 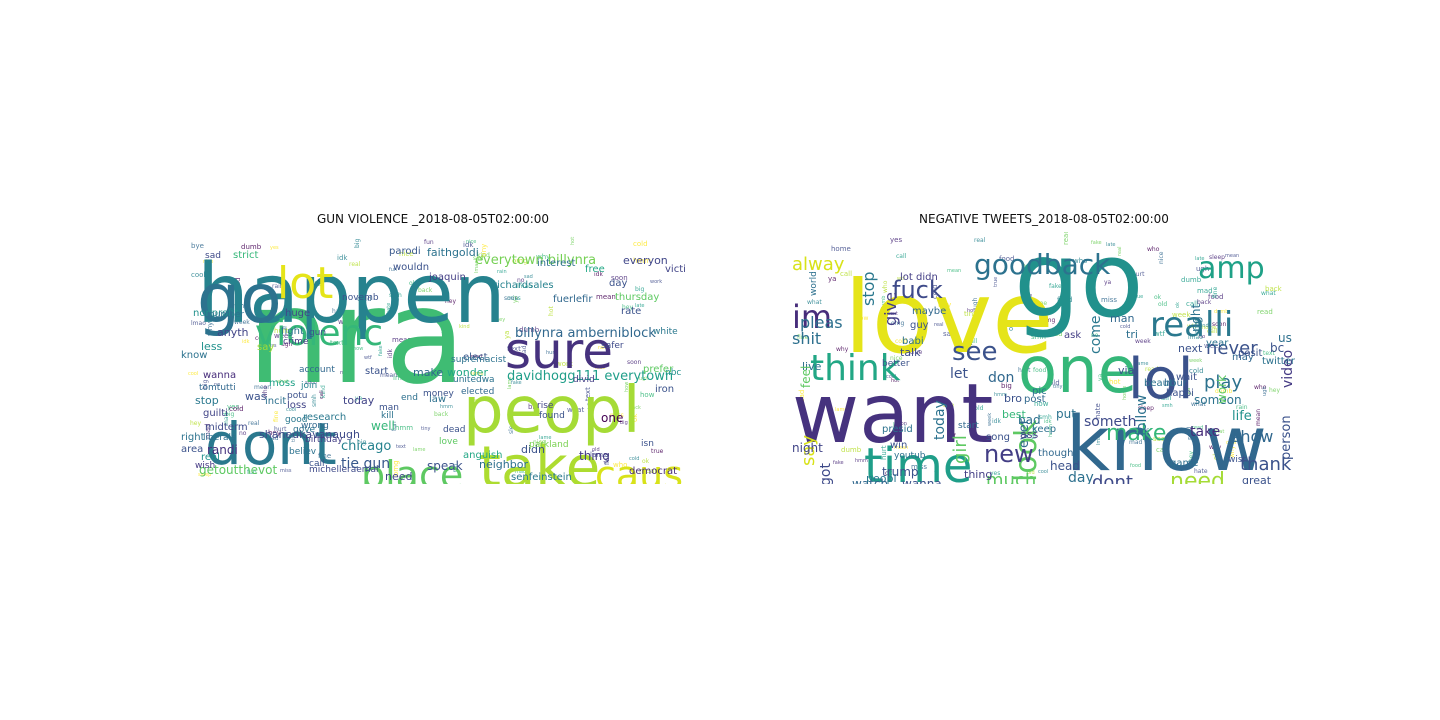 What do you see at coordinates (292, 331) in the screenshot?
I see `wordcloud-word: fight` at bounding box center [292, 331].